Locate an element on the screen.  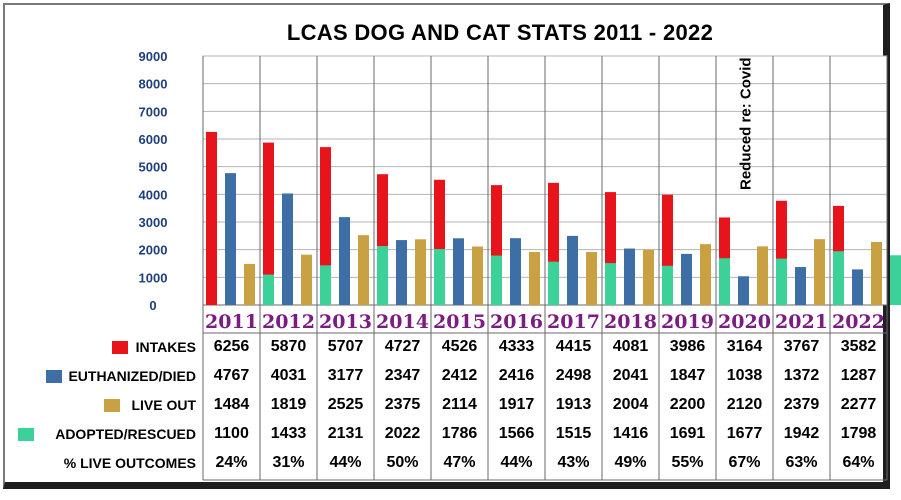
y-tick-label: 5000 is located at coordinates (153, 167).